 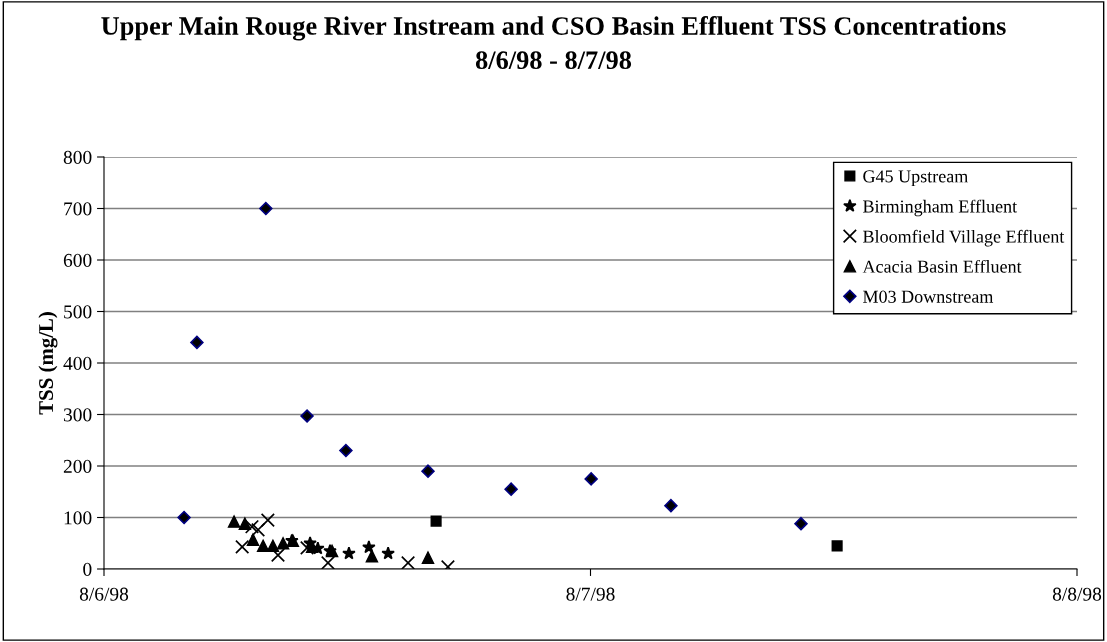 What do you see at coordinates (48, 363) in the screenshot?
I see `y-axis-title: TSS (mg/L)` at bounding box center [48, 363].